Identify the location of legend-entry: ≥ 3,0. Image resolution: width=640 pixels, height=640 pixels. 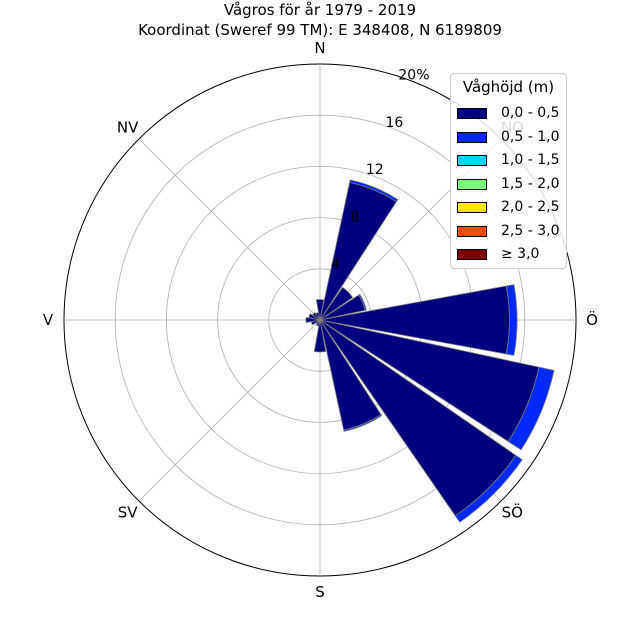
(508, 255).